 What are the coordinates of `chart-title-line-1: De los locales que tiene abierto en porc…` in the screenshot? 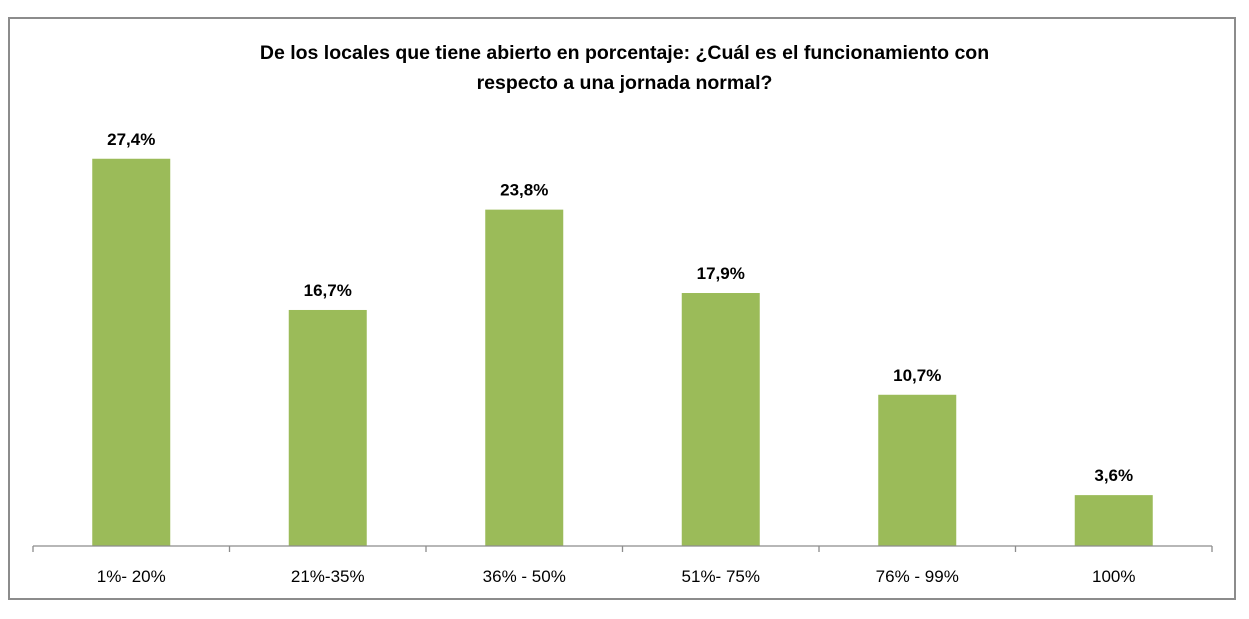 It's located at (624, 53).